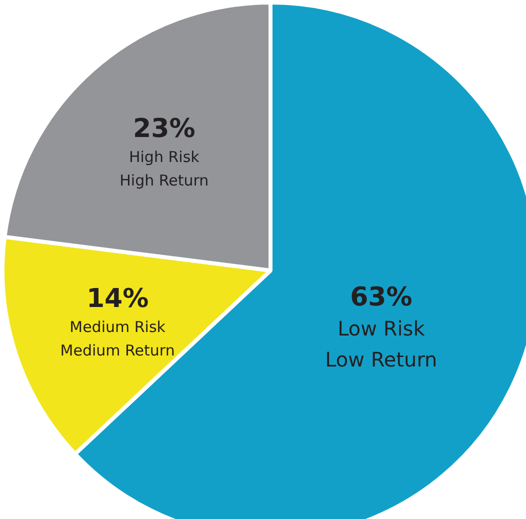 This screenshot has width=526, height=519. I want to click on slice-label: High Risk High Return, so click(164, 169).